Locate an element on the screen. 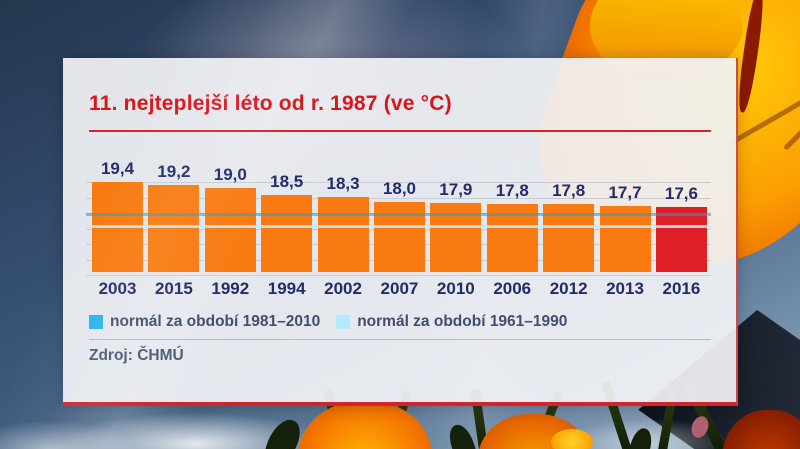 This screenshot has height=449, width=800. bar-value-label: 18,3 is located at coordinates (343, 183).